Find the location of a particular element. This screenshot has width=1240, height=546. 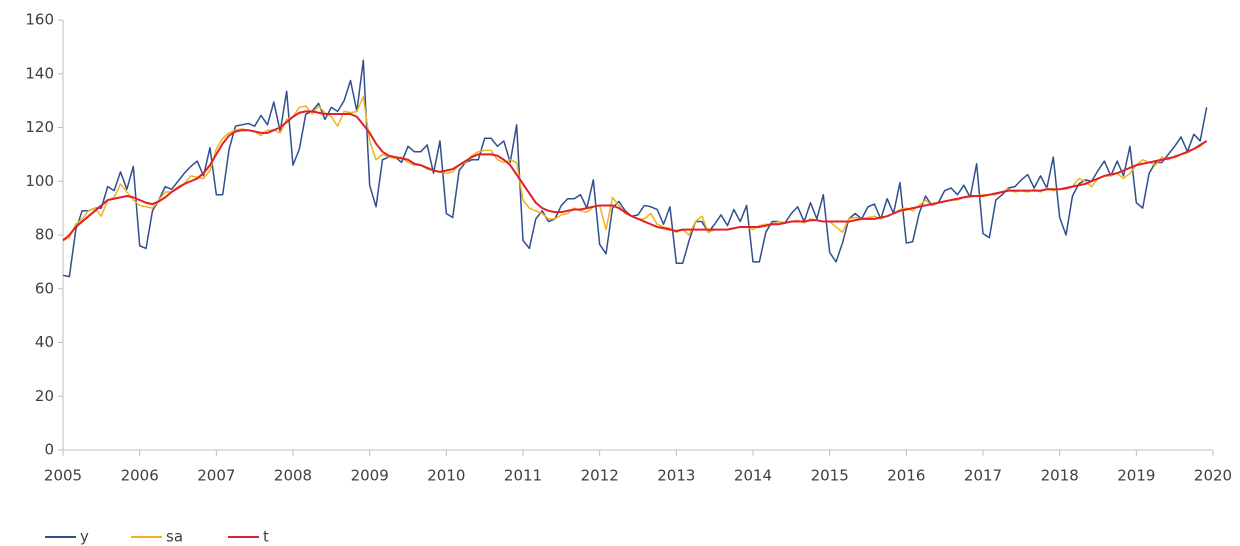

y-tick-label: 140 is located at coordinates (39, 73).